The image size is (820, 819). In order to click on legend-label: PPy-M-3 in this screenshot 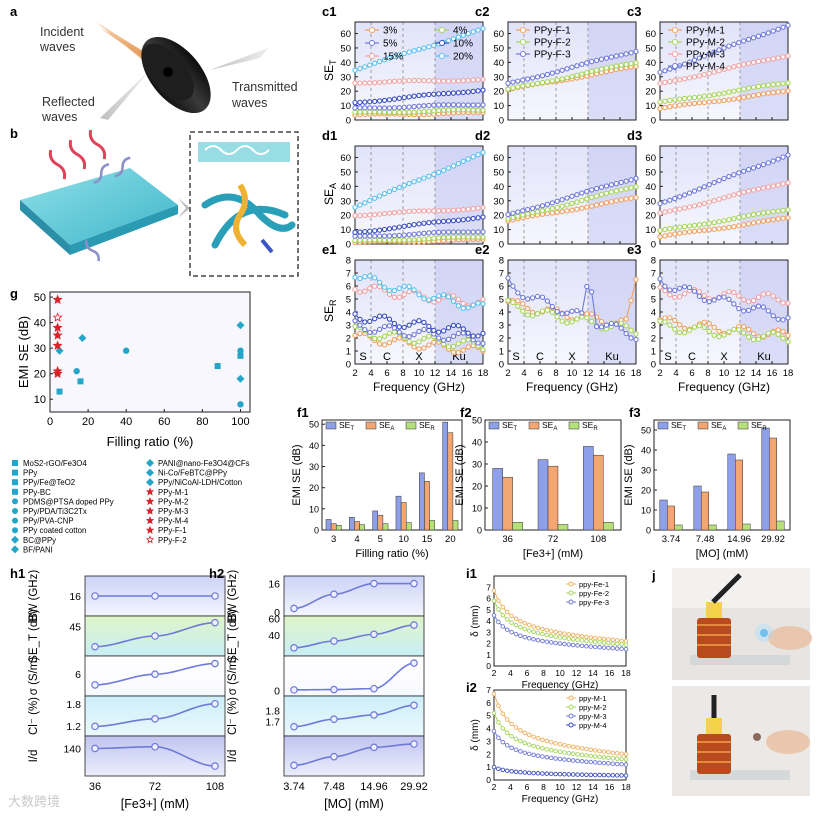, I will do `click(173, 511)`.